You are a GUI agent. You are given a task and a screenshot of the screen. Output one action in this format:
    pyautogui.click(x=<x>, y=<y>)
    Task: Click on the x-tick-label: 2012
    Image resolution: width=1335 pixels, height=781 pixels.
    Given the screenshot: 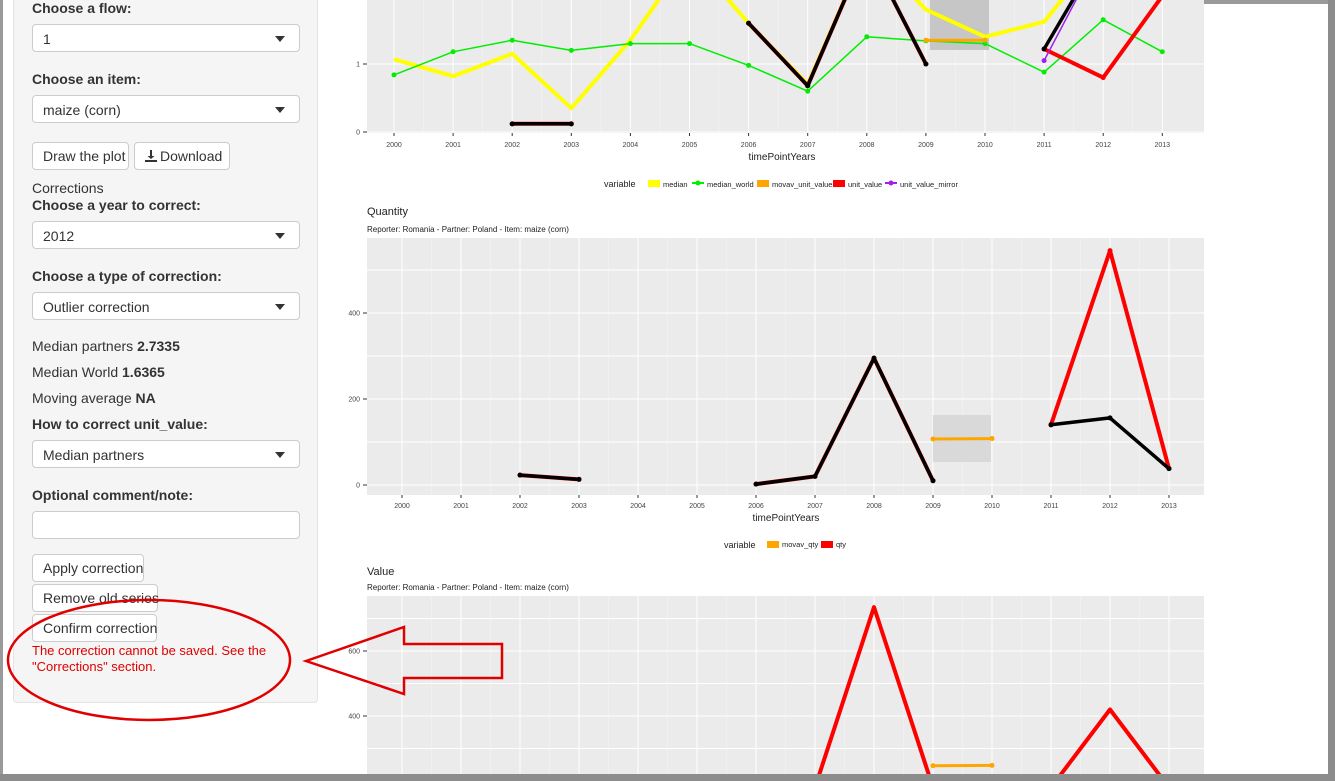 What is the action you would take?
    pyautogui.click(x=1103, y=145)
    